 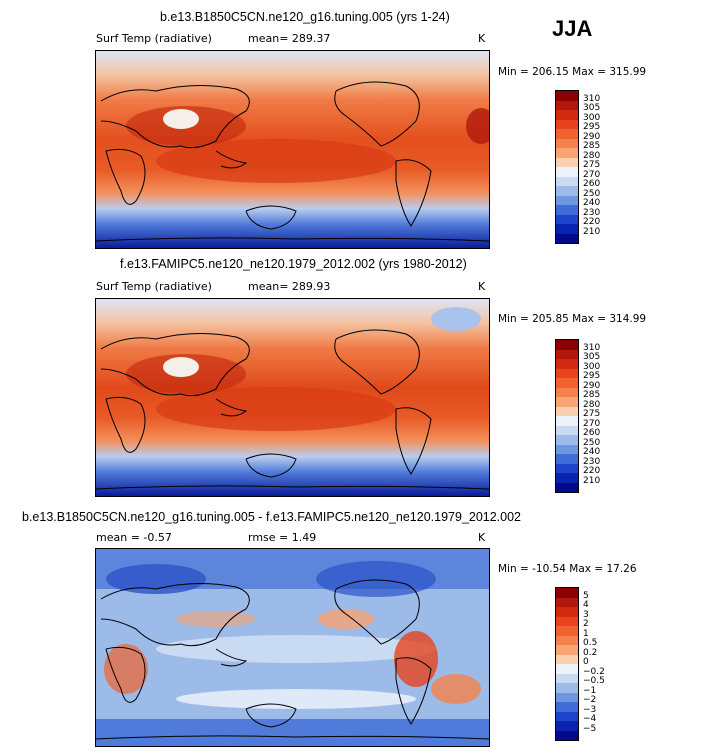 What do you see at coordinates (289, 38) in the screenshot?
I see `panel-1-mean-label: mean= 289.37` at bounding box center [289, 38].